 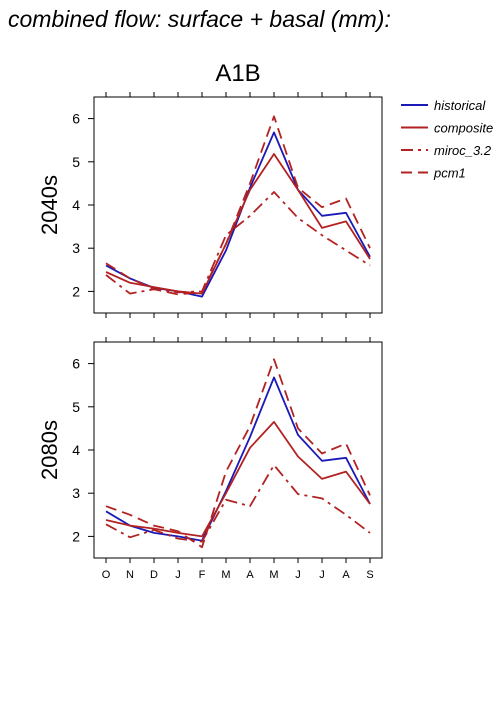 I want to click on x-tick-label: O, so click(x=106, y=575).